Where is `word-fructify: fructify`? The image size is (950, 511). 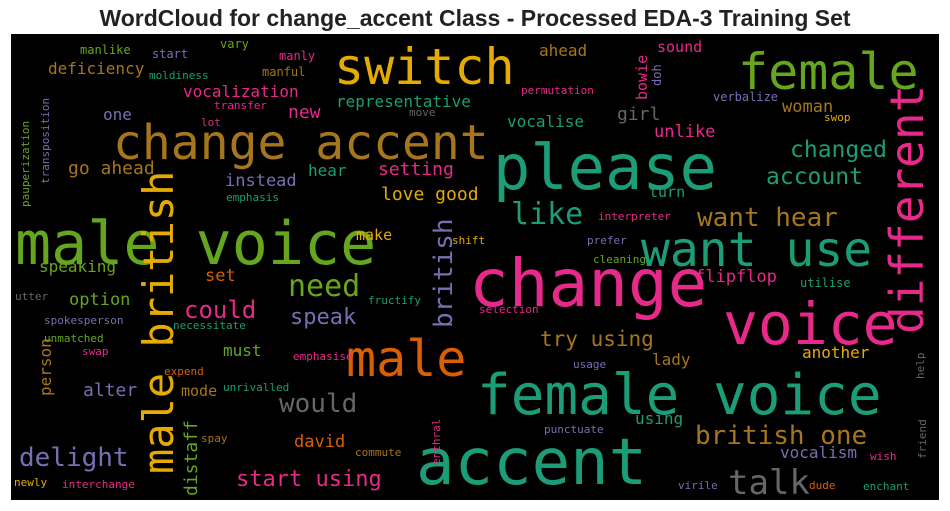
word-fructify: fructify is located at coordinates (394, 300).